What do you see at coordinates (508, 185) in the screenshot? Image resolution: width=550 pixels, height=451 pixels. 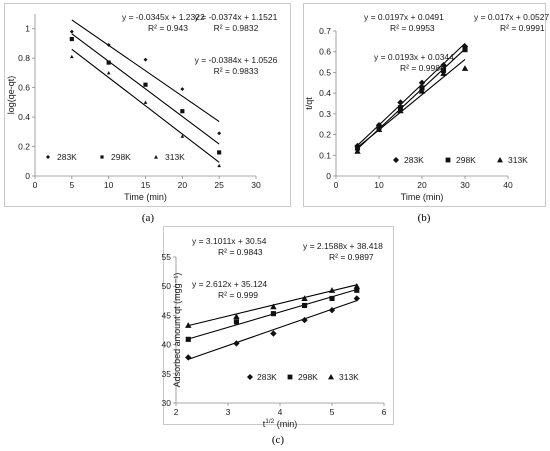 I see `x-tick-label: 40` at bounding box center [508, 185].